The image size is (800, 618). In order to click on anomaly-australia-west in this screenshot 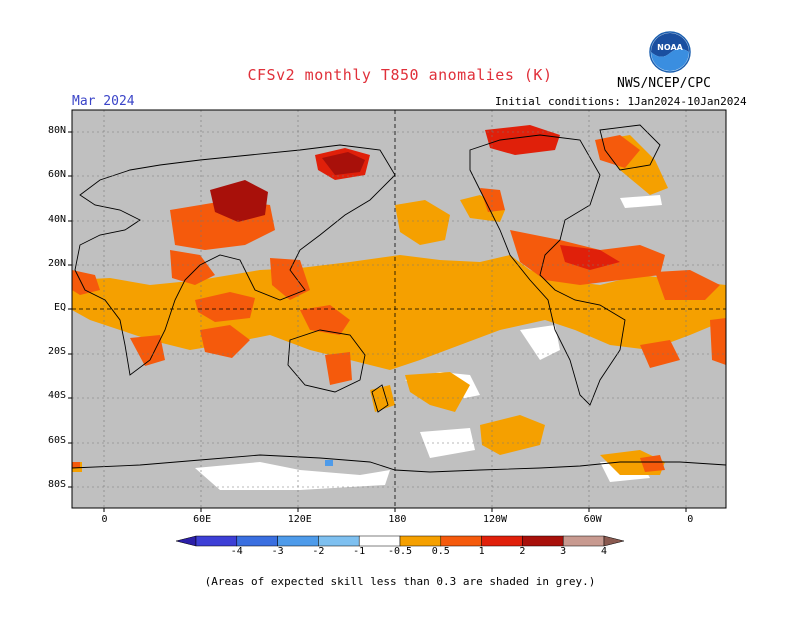, I will do `click(338, 368)`.